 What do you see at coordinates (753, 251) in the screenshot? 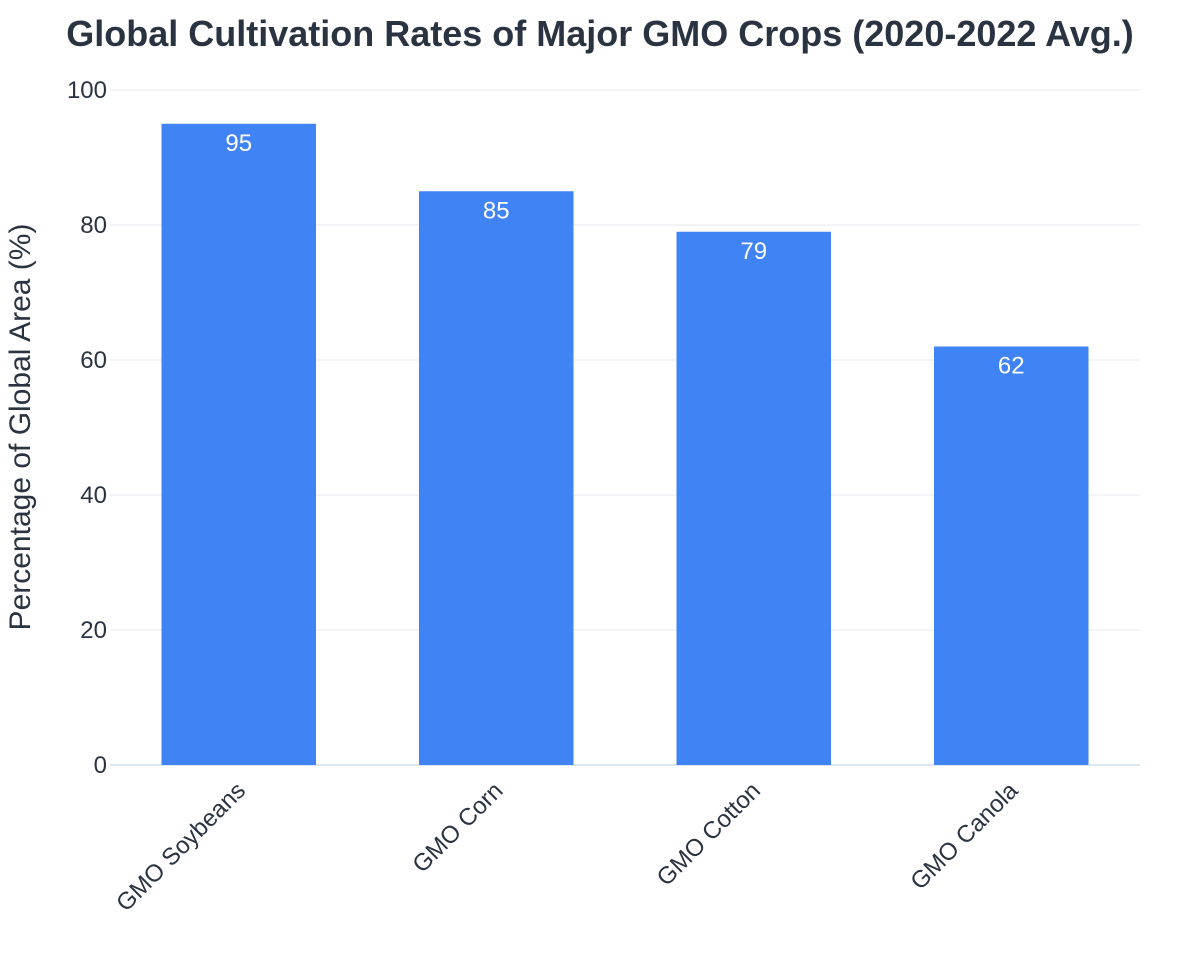
I see `bar-value-label: 79` at bounding box center [753, 251].